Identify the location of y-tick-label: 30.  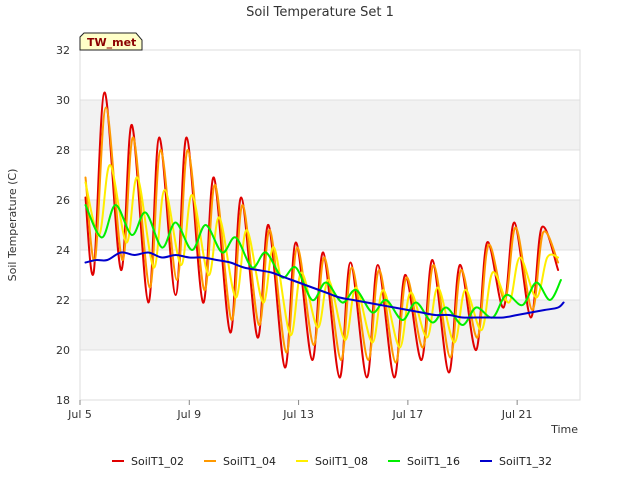
(63, 100).